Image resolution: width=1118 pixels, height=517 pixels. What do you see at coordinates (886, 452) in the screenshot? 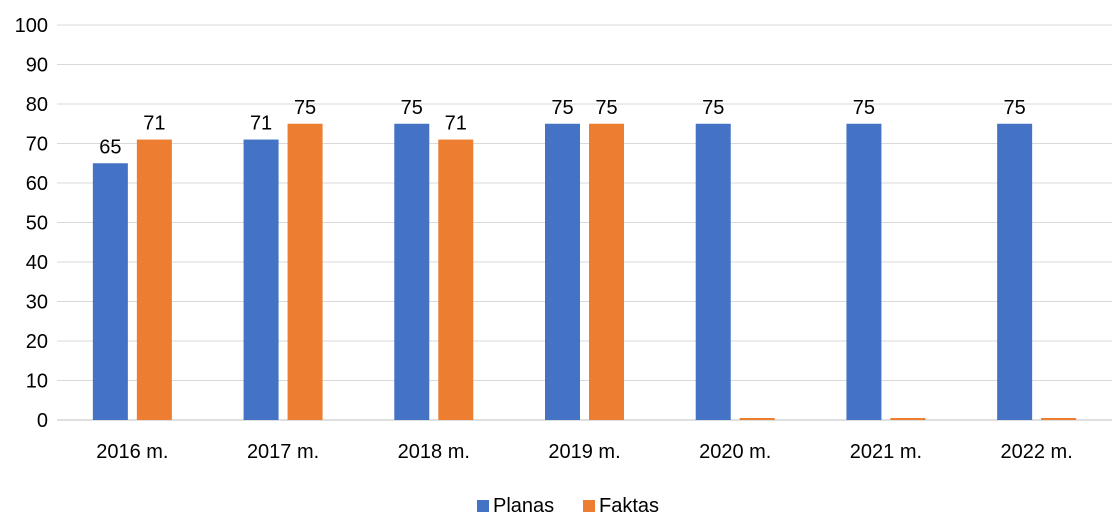
I see `x-tick-label: 2021 m.` at bounding box center [886, 452].